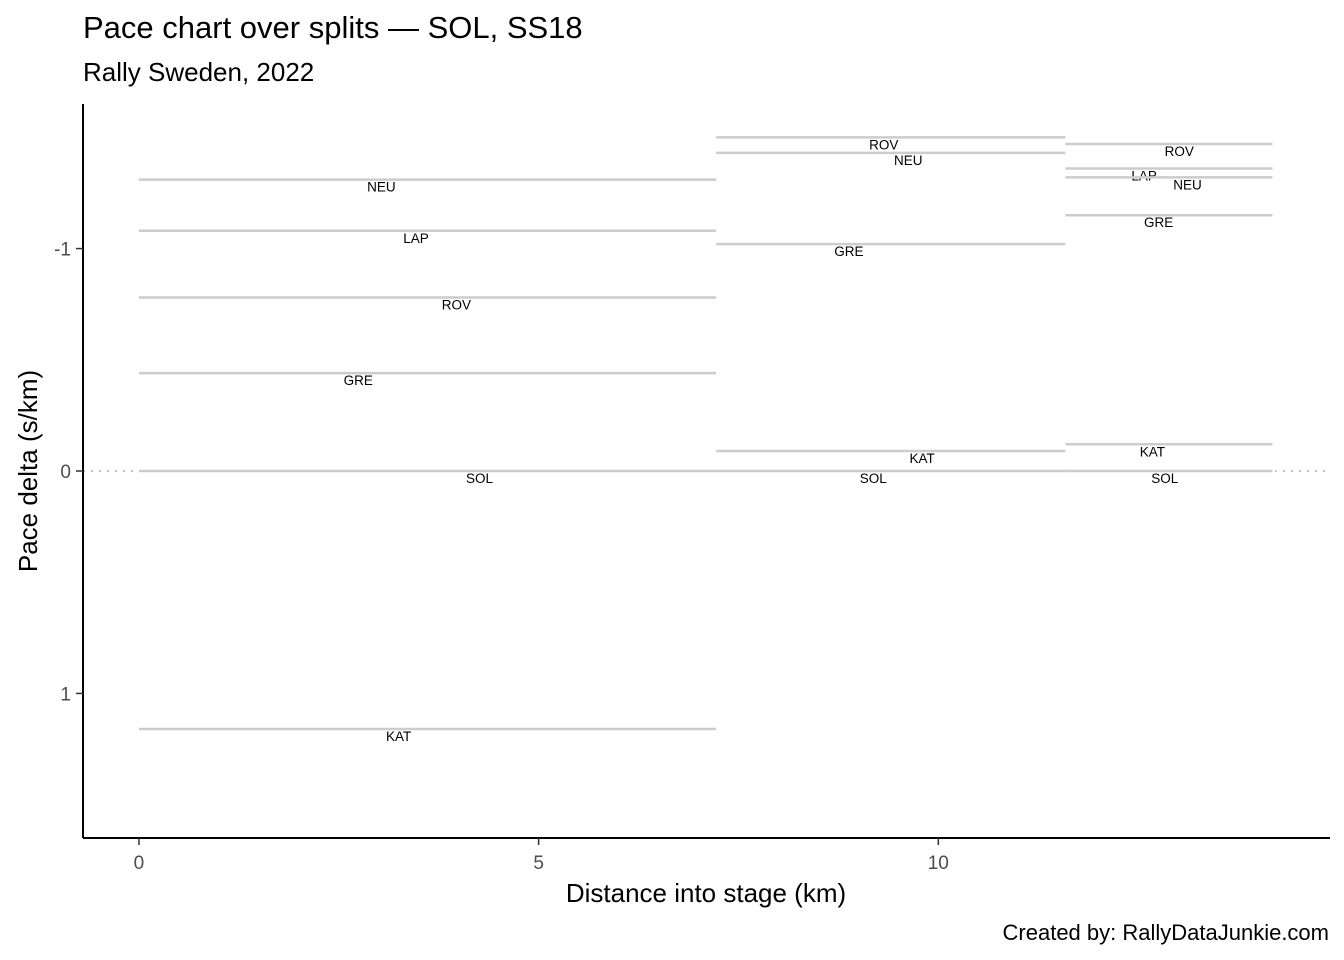 Image resolution: width=1344 pixels, height=960 pixels. What do you see at coordinates (139, 863) in the screenshot?
I see `x-tick-label-0: 0` at bounding box center [139, 863].